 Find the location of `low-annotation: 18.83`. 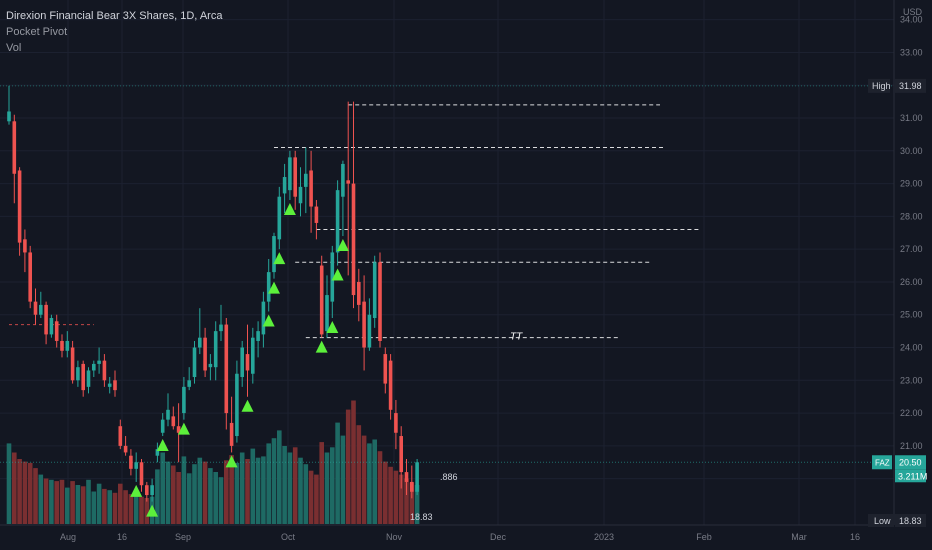

low-annotation: 18.83 is located at coordinates (421, 517).